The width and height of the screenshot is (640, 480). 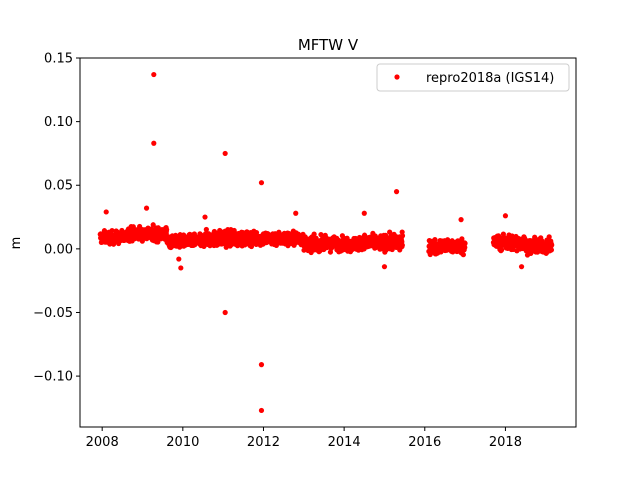 I want to click on x-tick-label: 2010, so click(x=182, y=442).